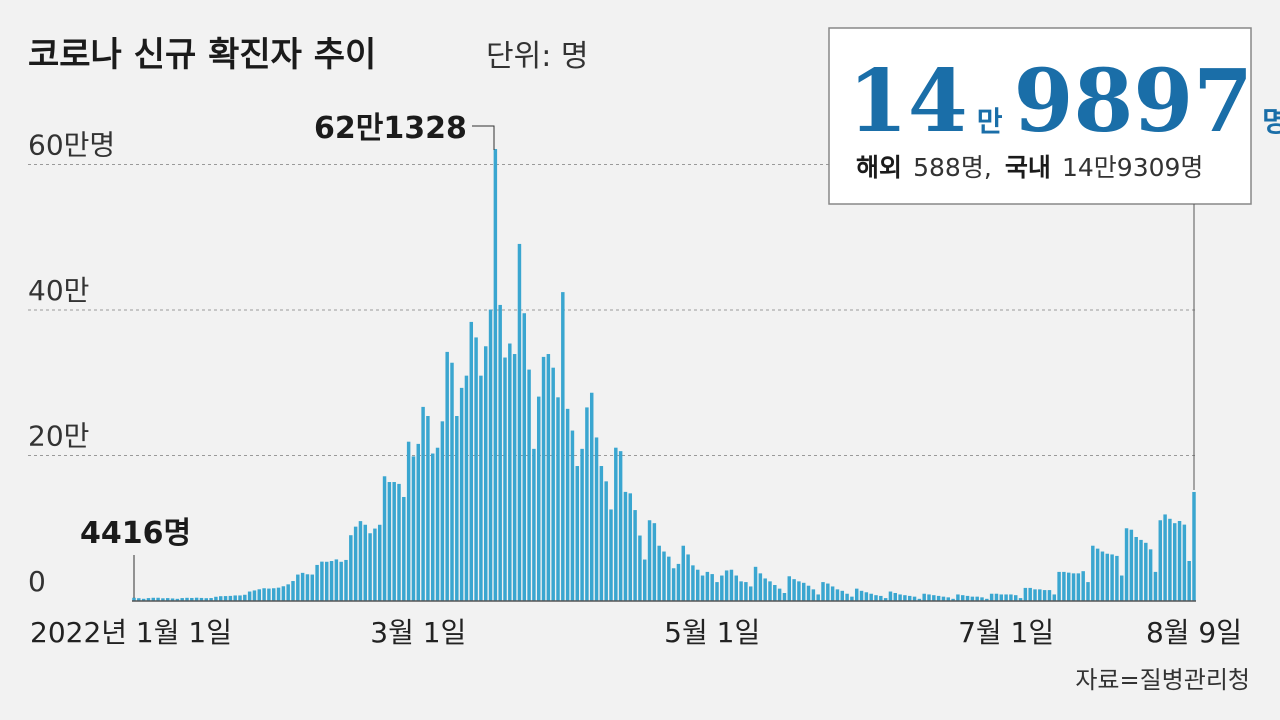 The height and width of the screenshot is (720, 1280). What do you see at coordinates (879, 167) in the screenshot?
I see `overseas-label: 해외` at bounding box center [879, 167].